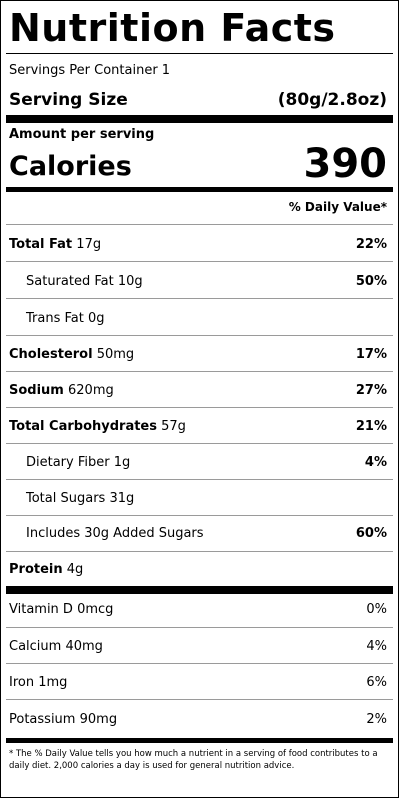 Image resolution: width=403 pixels, height=800 pixels. What do you see at coordinates (98, 719) in the screenshot?
I see `vitamin-amount: 90mg` at bounding box center [98, 719].